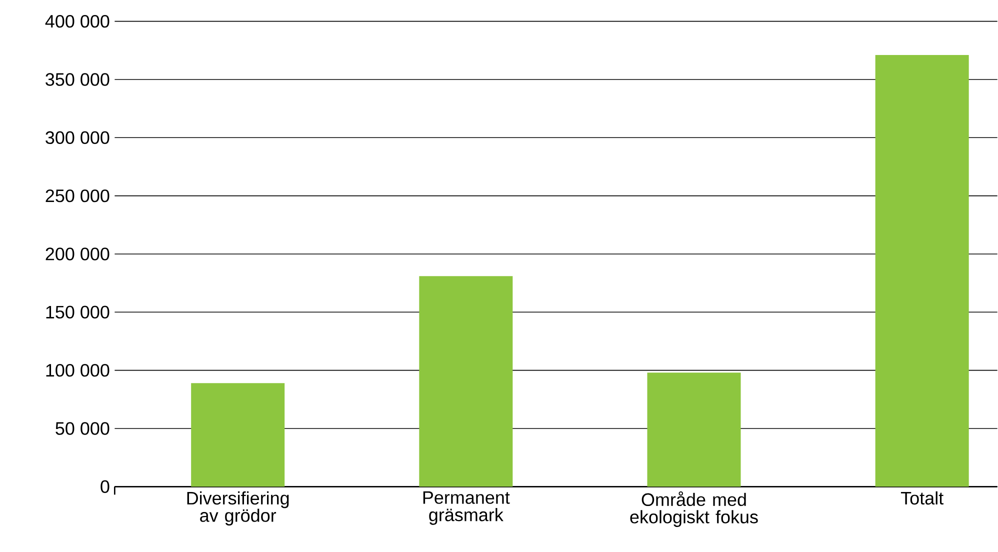 Image resolution: width=998 pixels, height=552 pixels. I want to click on y-tick-label: 200 000, so click(78, 254).